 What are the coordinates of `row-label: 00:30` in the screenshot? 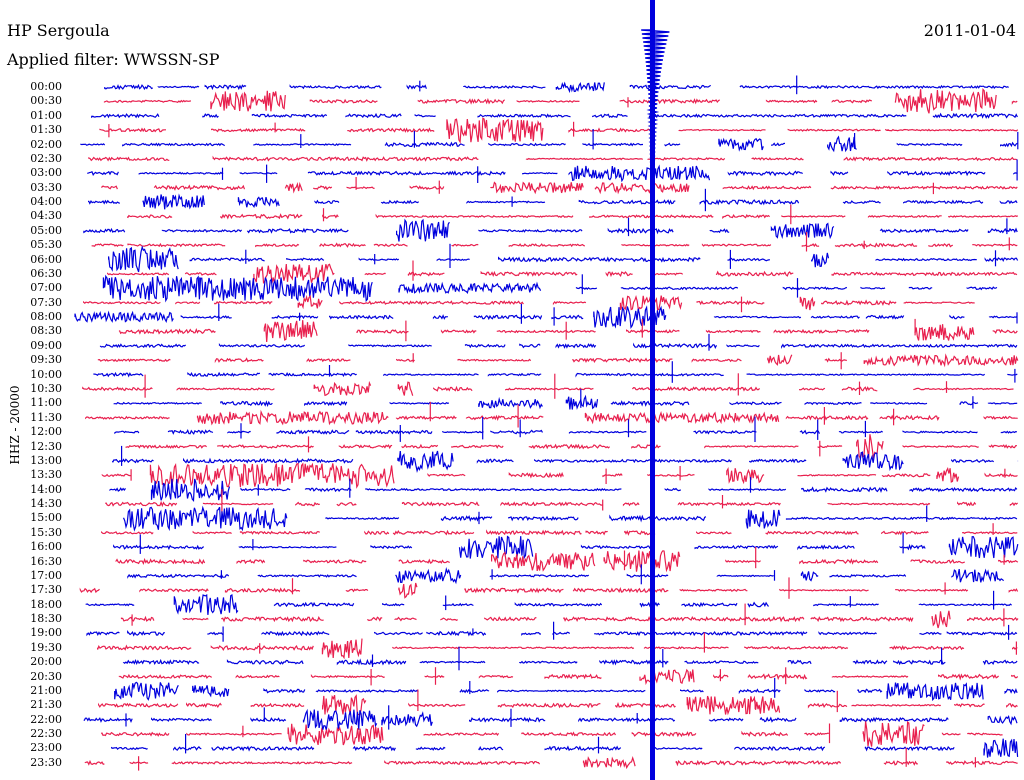 It's located at (46, 101).